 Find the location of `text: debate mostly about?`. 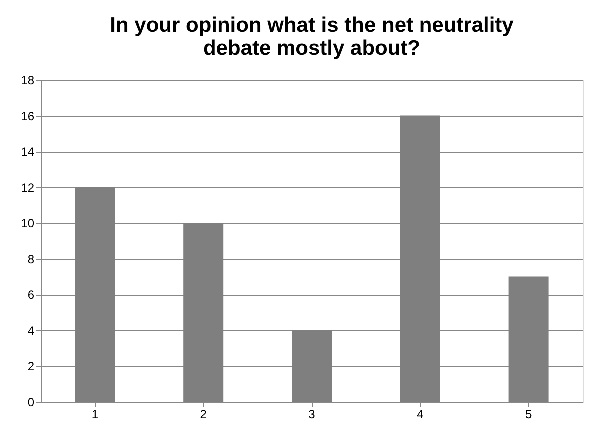

text: debate mostly about? is located at coordinates (312, 48).